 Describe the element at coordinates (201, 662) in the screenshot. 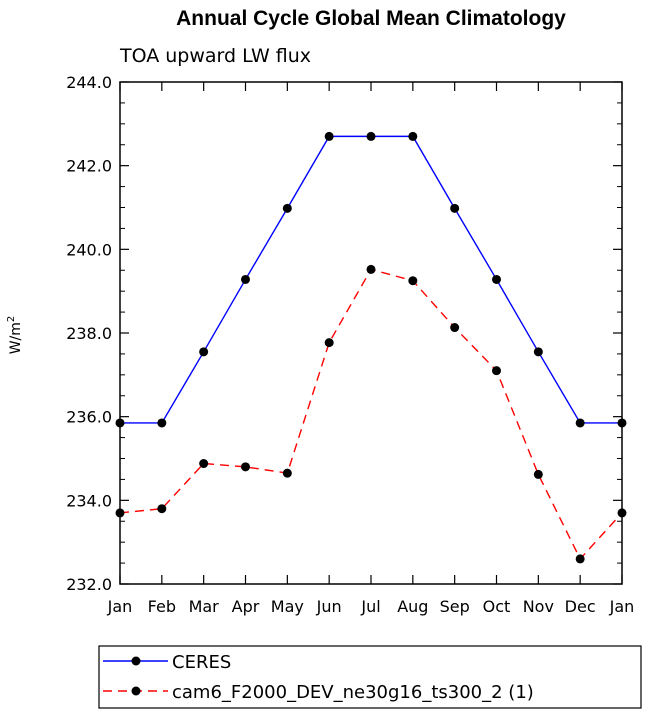

I see `legend-label-1: CERES` at that location.